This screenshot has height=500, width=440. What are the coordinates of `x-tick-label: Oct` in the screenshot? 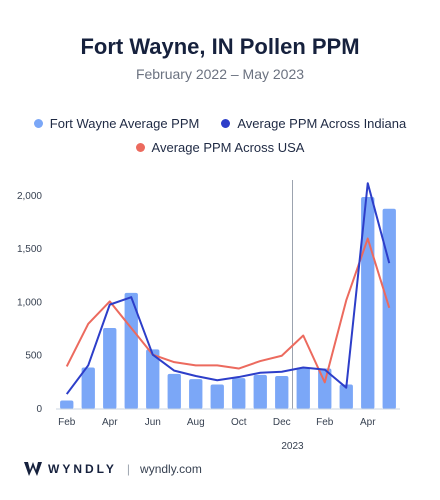 It's located at (239, 422).